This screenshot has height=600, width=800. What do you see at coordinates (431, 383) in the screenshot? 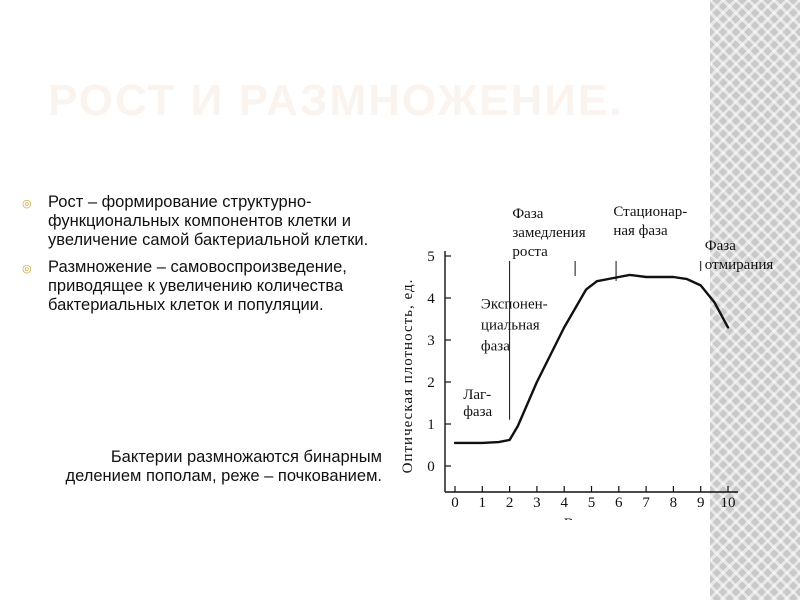
I see `y-tick-label: 2` at bounding box center [431, 383].